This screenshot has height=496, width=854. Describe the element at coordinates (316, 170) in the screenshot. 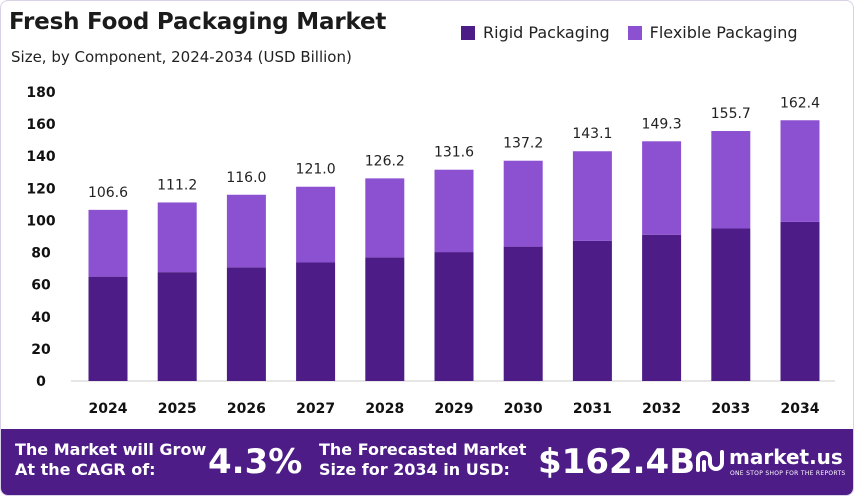

I see `bar-total-label: 121.0` at that location.